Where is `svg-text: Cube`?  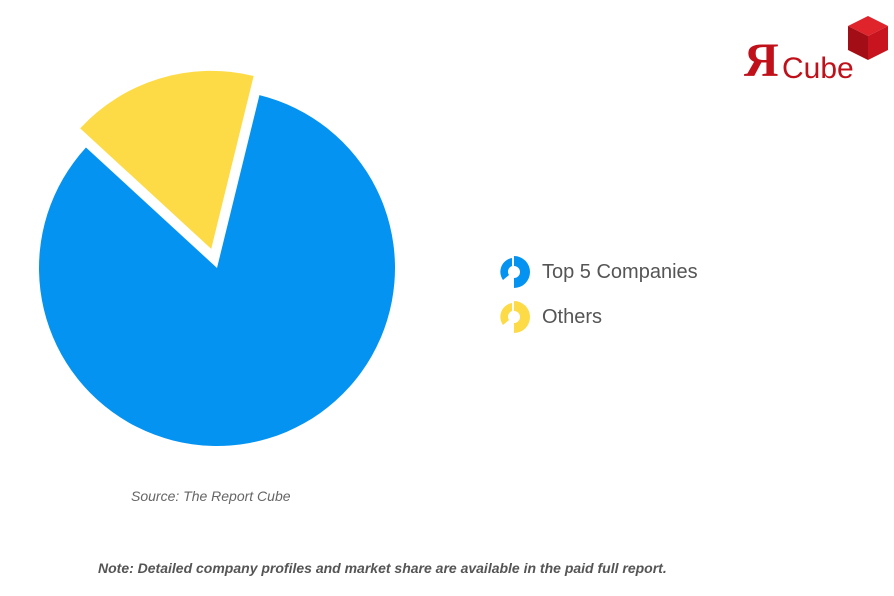 svg-text: Cube is located at coordinates (818, 68).